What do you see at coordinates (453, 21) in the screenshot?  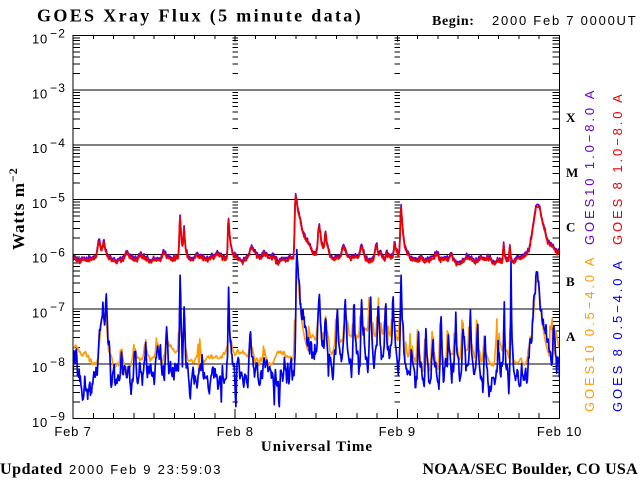 I see `svg-text: Begin:` at bounding box center [453, 21].